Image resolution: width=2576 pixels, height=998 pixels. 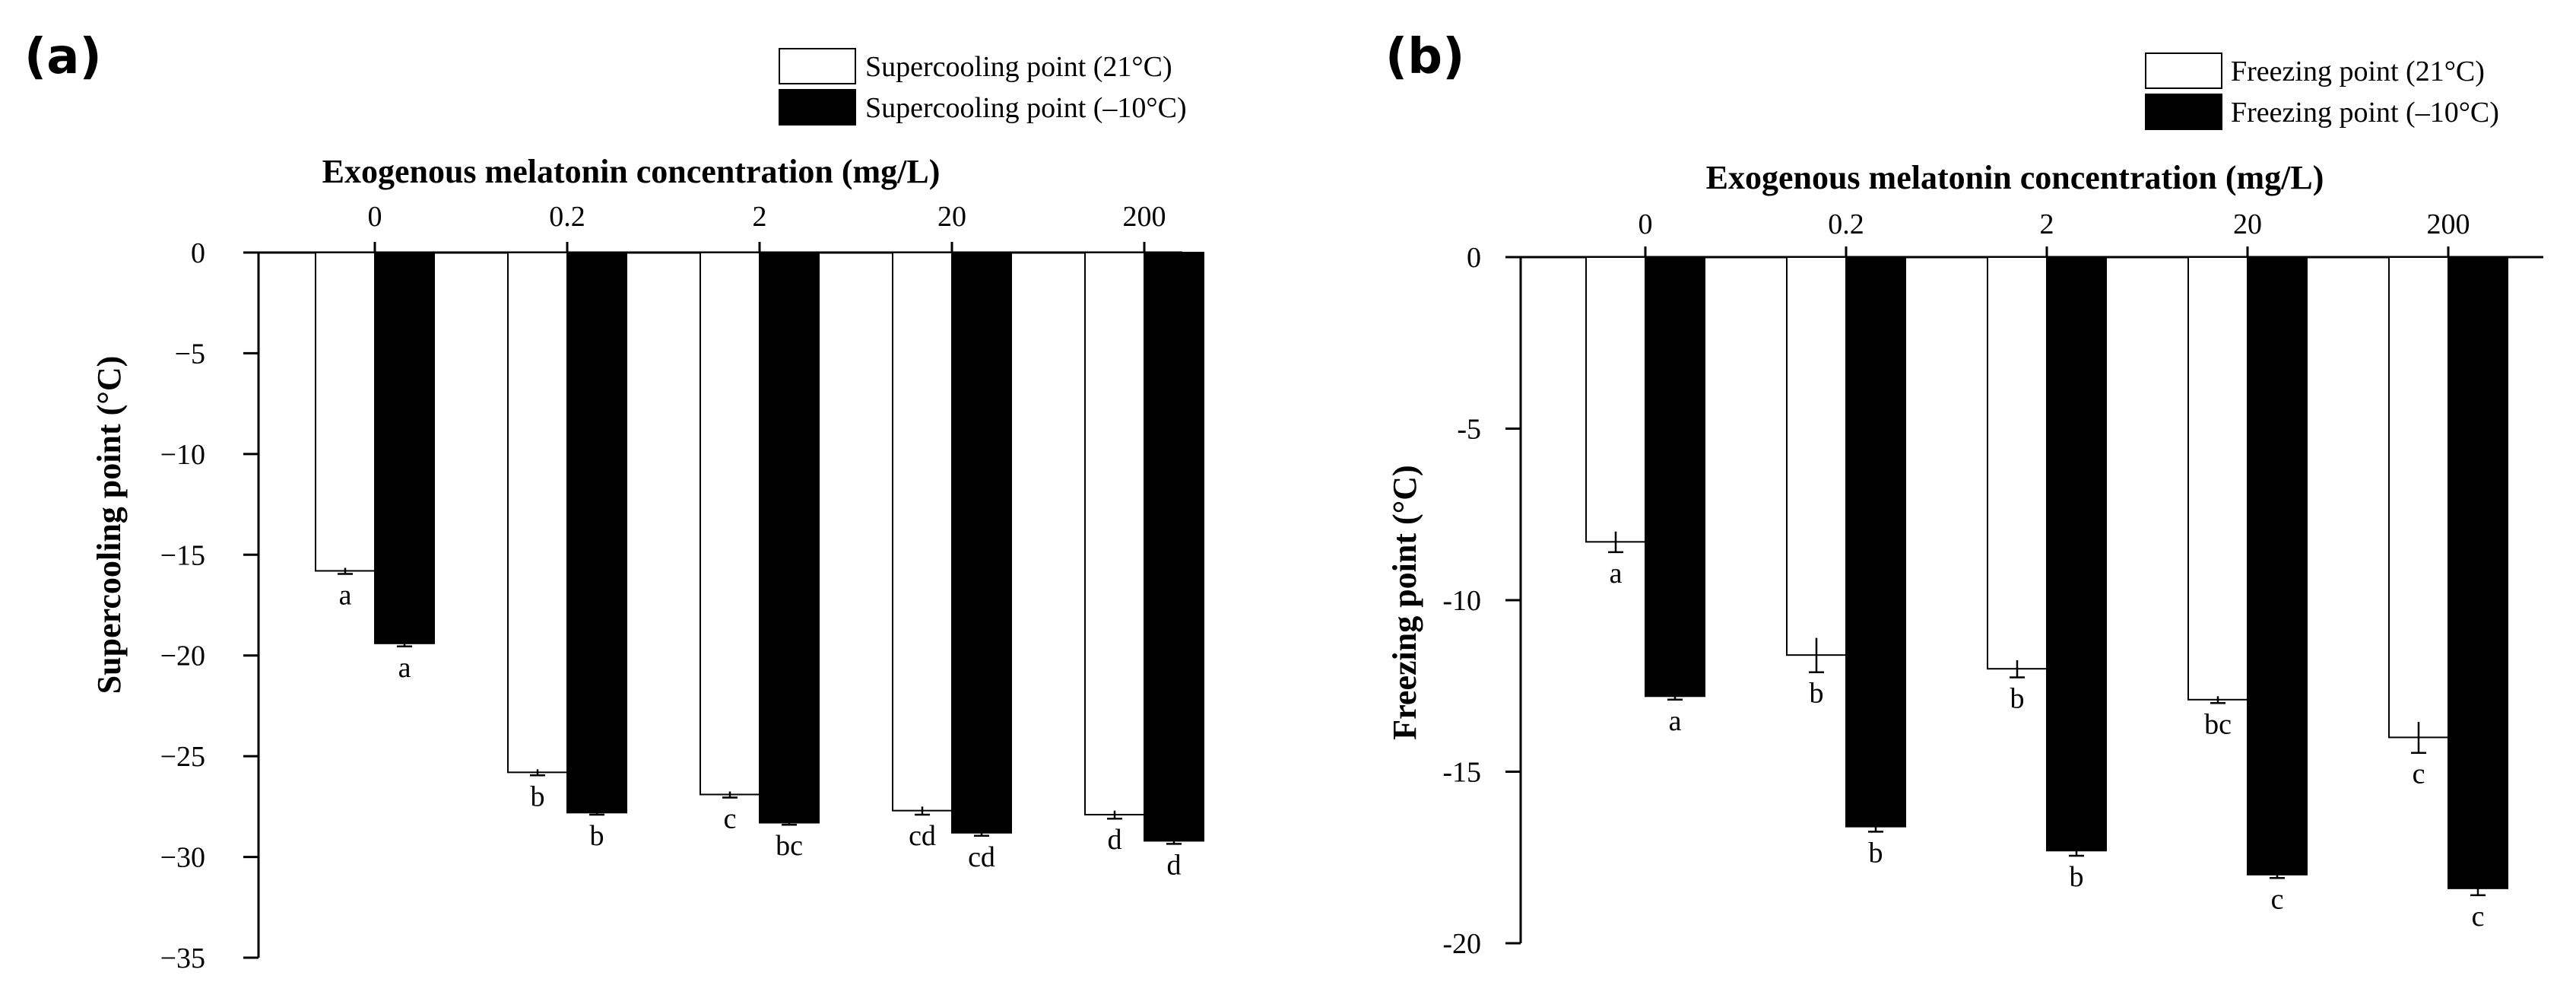 What do you see at coordinates (790, 538) in the screenshot?
I see `bar-a-s1-c2` at bounding box center [790, 538].